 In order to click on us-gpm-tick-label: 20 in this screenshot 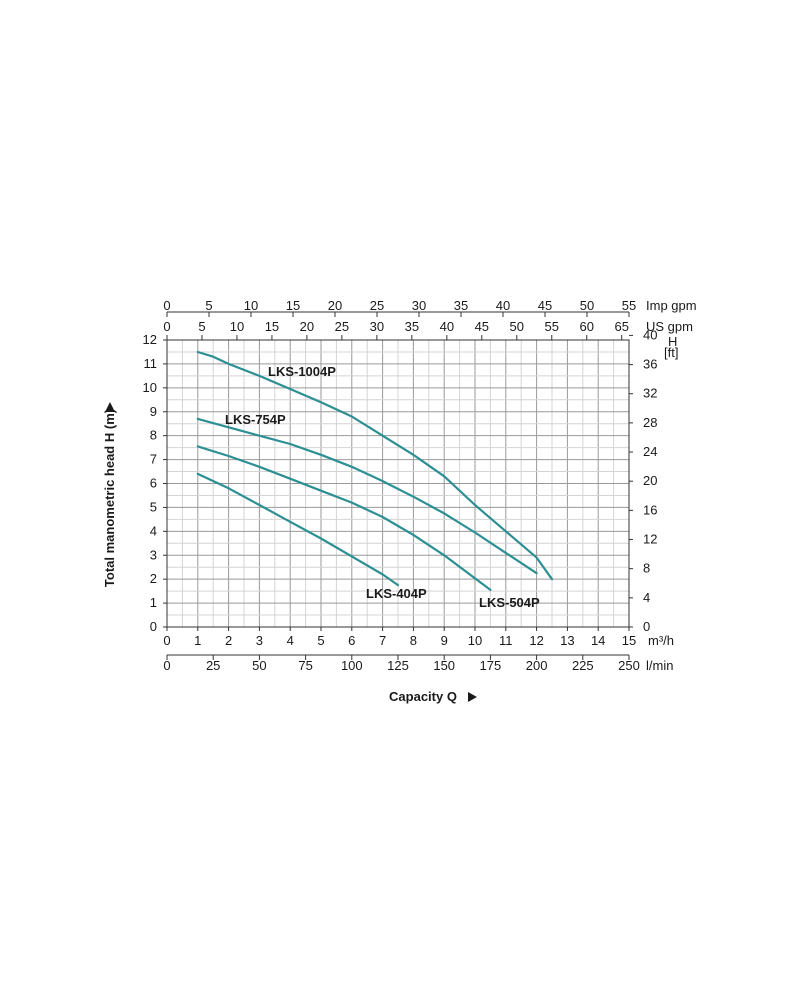, I will do `click(307, 326)`.